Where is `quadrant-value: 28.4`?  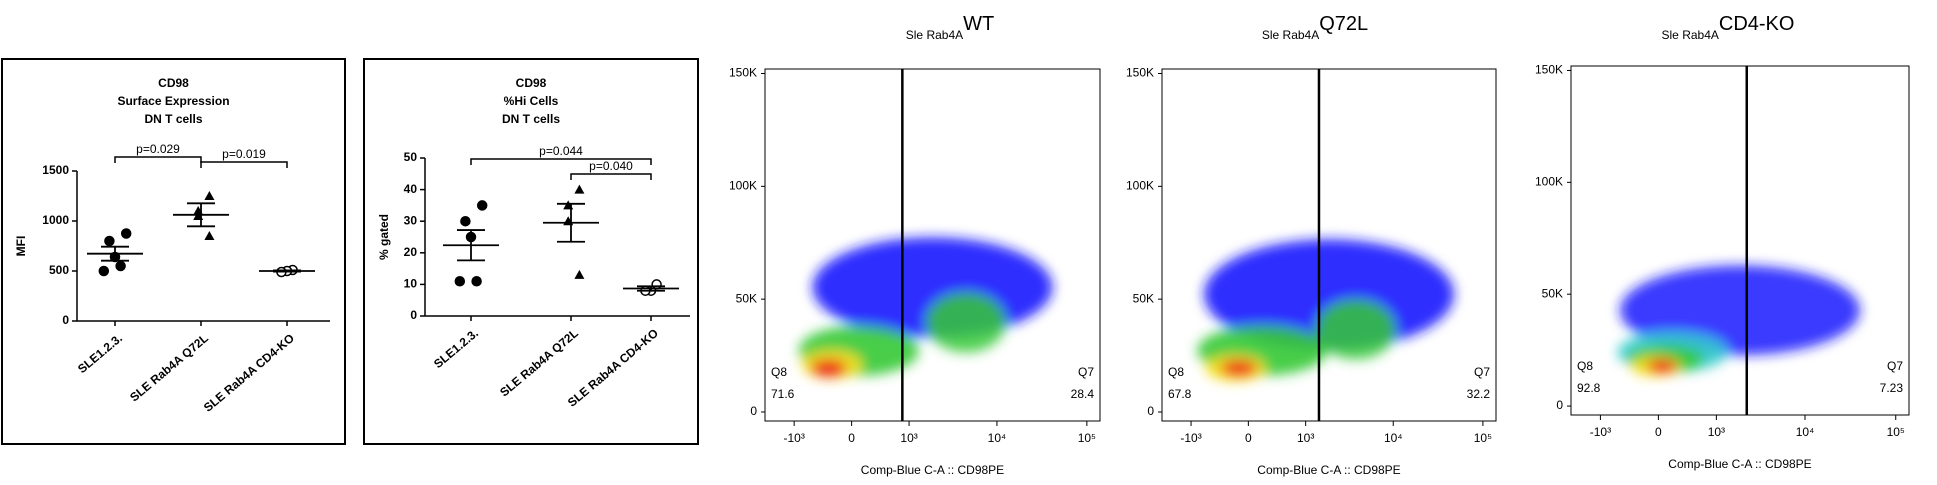 quadrant-value: 28.4 is located at coordinates (1083, 394).